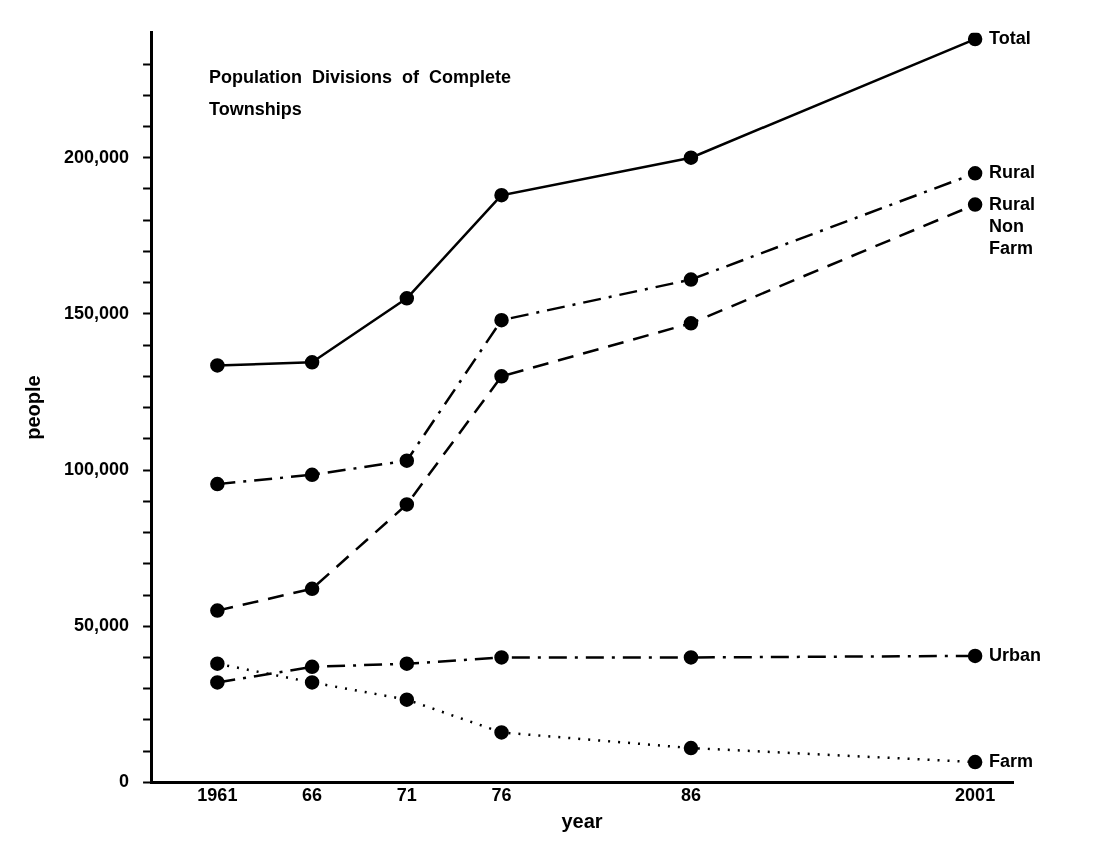 This screenshot has height=842, width=1101. I want to click on series-label: Rural Non Farm, so click(1012, 225).